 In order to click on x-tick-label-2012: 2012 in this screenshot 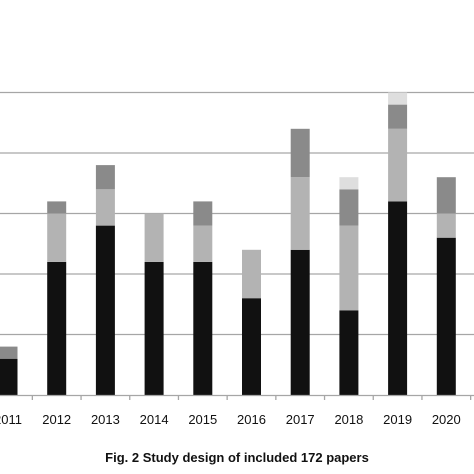, I will do `click(56, 419)`.